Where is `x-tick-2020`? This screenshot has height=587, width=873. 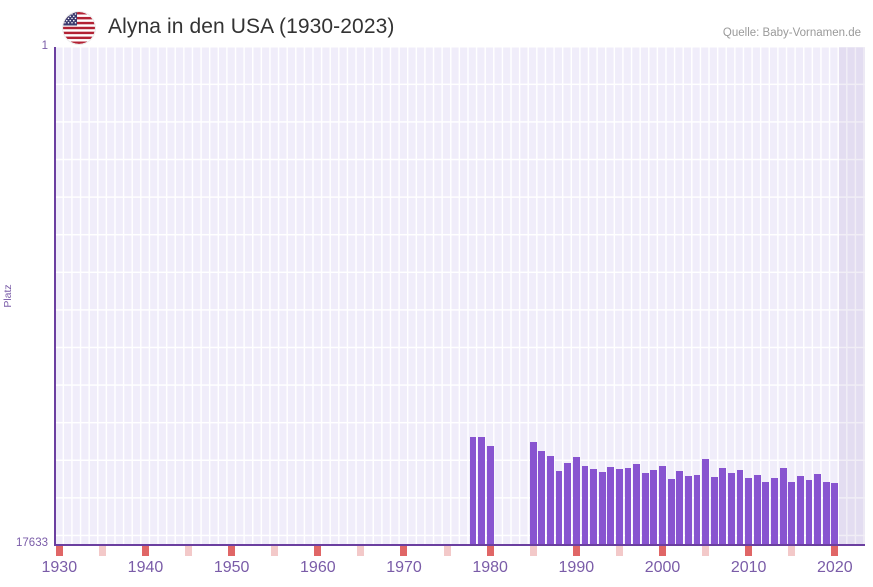 x-tick-2020 is located at coordinates (835, 551).